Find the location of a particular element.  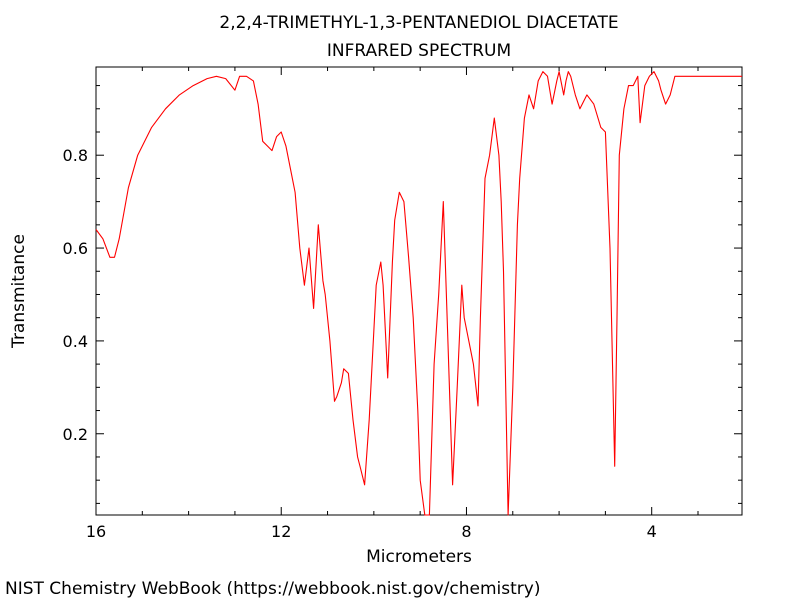

y-tick-label: 0.6 is located at coordinates (75, 248).